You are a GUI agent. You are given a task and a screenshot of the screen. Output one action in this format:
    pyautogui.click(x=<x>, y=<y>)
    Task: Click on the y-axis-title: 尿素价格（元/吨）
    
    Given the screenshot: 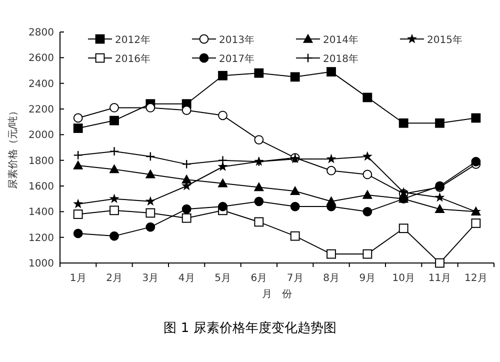 What is the action you would take?
    pyautogui.click(x=13, y=148)
    